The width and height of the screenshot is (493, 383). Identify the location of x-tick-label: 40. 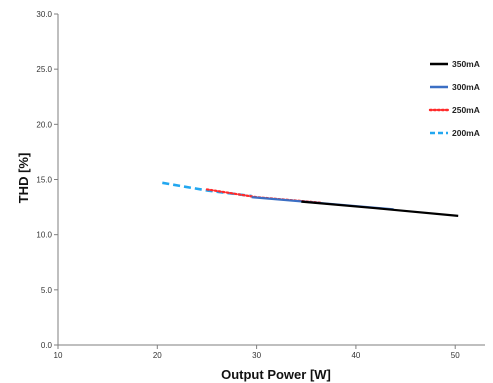
(355, 355).